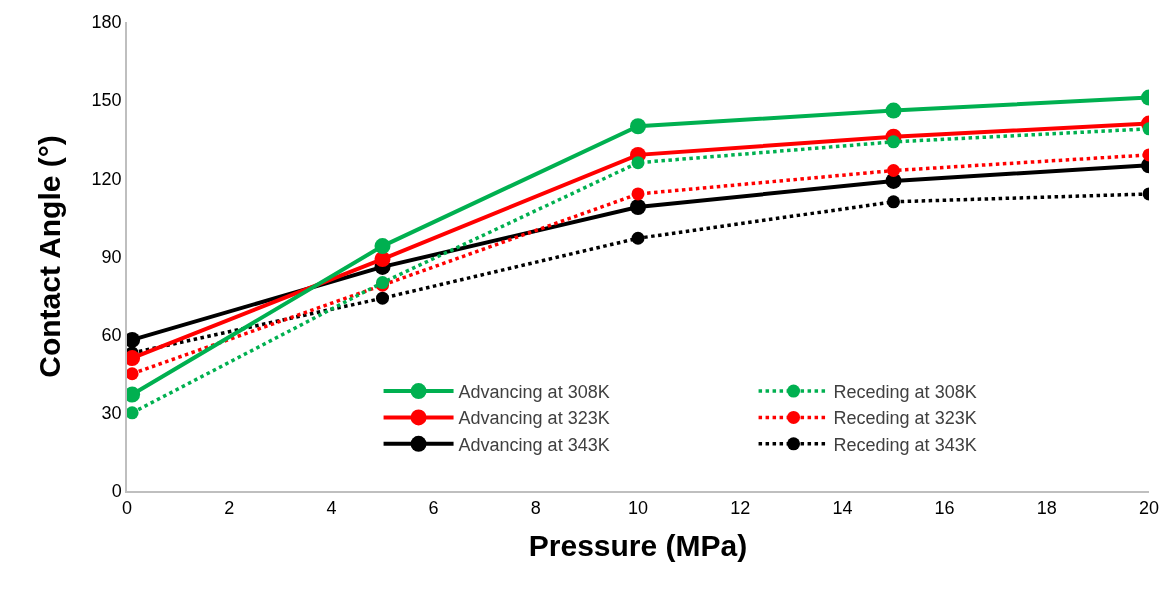 Image resolution: width=1171 pixels, height=589 pixels. I want to click on legend-label: Advancing at 323K, so click(534, 418).